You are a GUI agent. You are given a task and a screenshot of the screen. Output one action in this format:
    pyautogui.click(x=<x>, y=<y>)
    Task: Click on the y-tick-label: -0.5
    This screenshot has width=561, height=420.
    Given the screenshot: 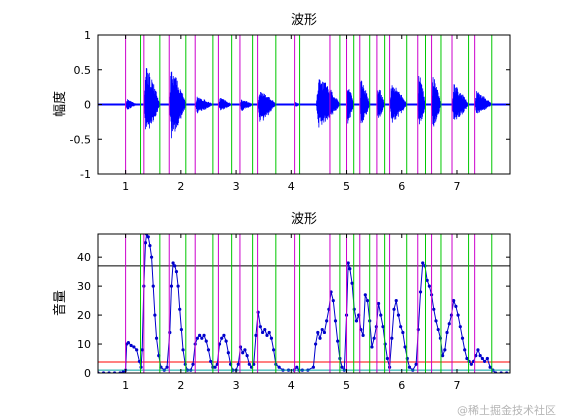 What is the action you would take?
    pyautogui.click(x=80, y=139)
    